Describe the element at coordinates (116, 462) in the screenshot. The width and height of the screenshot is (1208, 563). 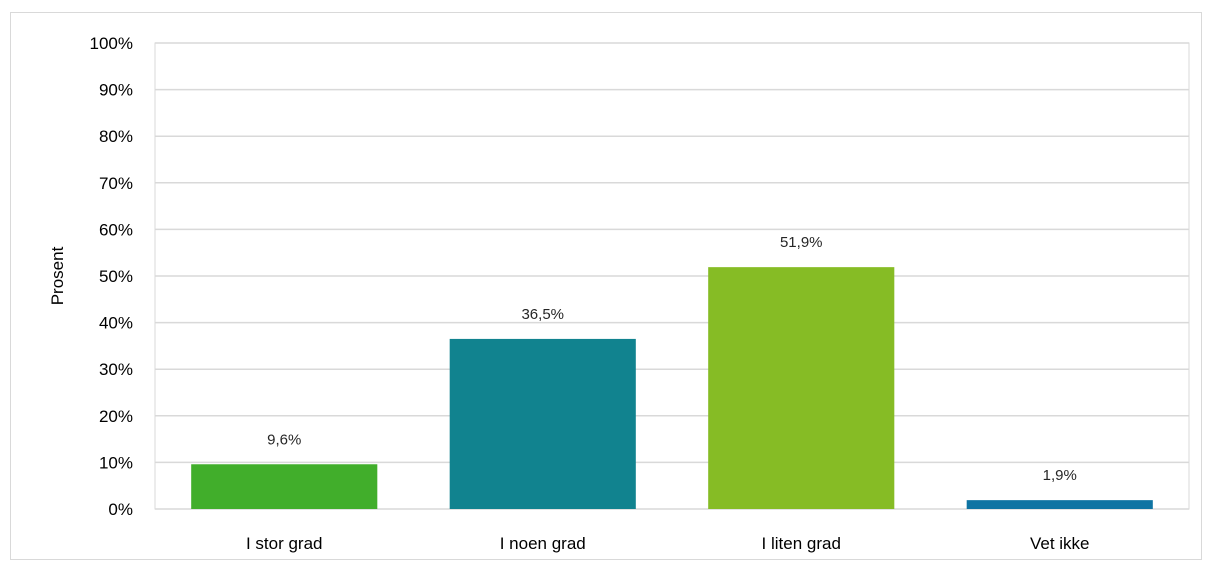
I see `y-tick-label: 10%` at that location.